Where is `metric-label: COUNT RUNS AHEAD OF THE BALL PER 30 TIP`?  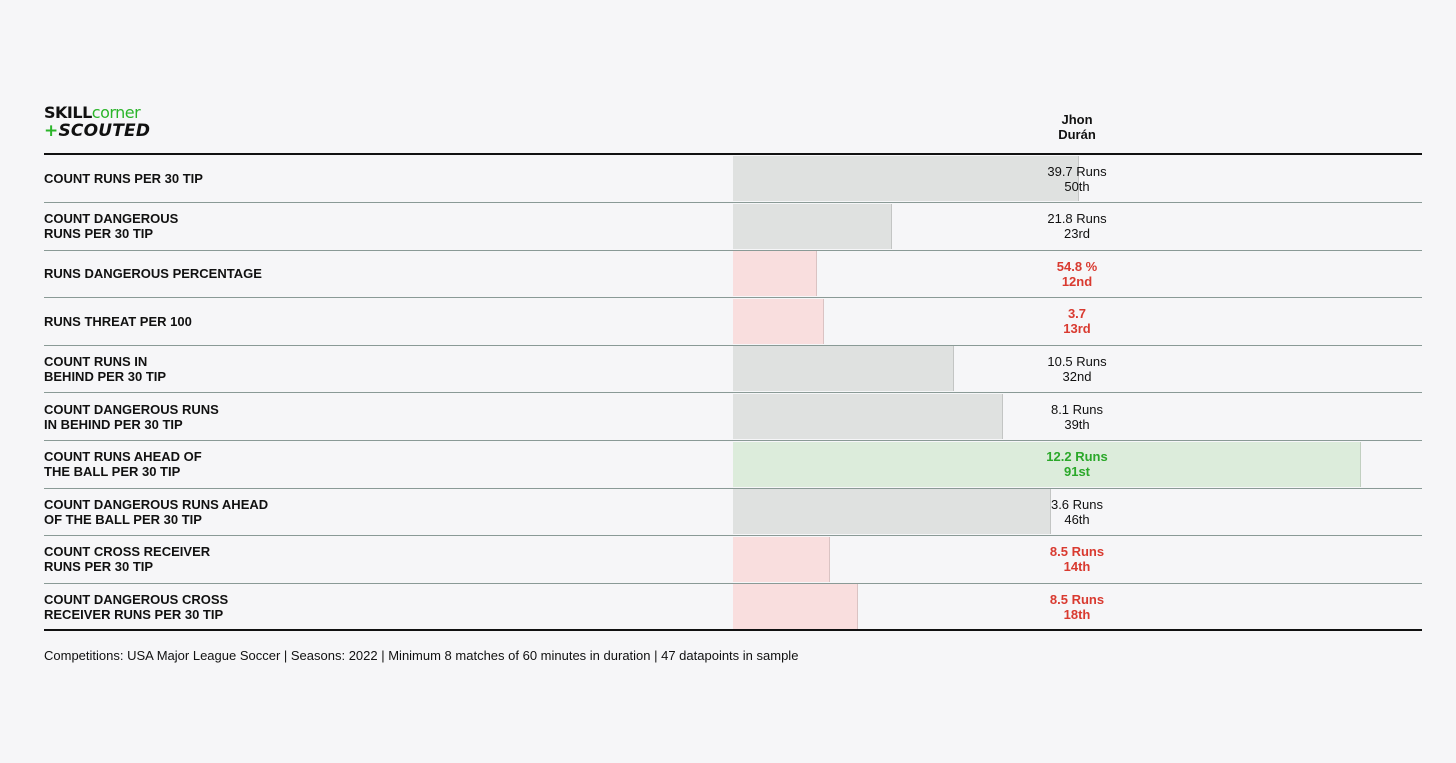
metric-label: COUNT RUNS AHEAD OF THE BALL PER 30 TIP is located at coordinates (123, 464).